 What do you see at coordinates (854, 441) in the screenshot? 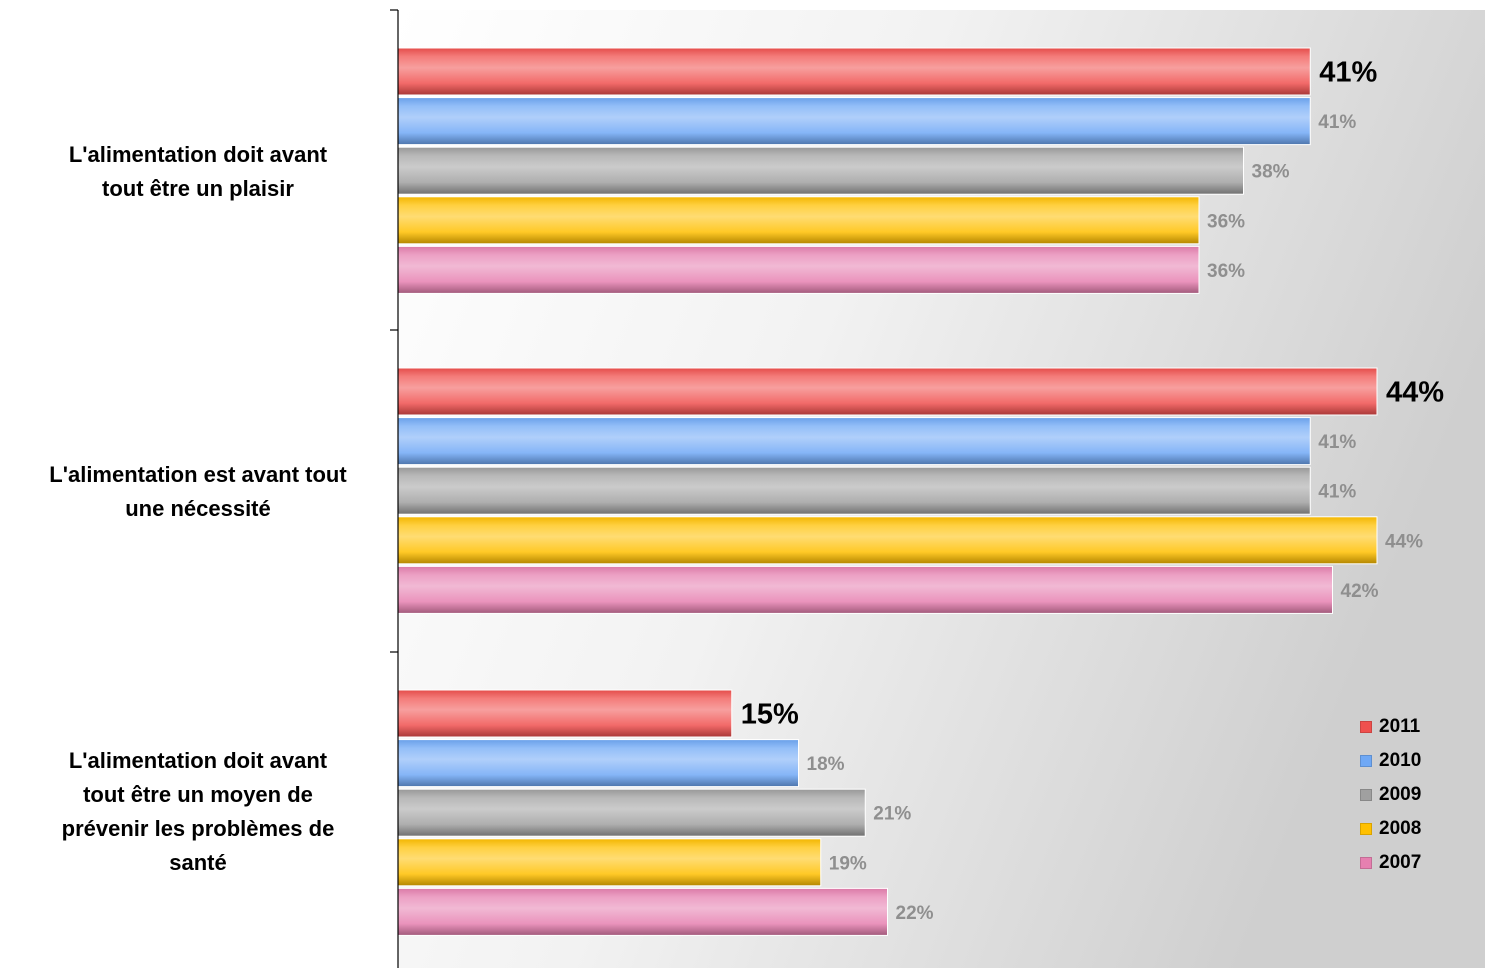
I see `bar-2010-cat1` at bounding box center [854, 441].